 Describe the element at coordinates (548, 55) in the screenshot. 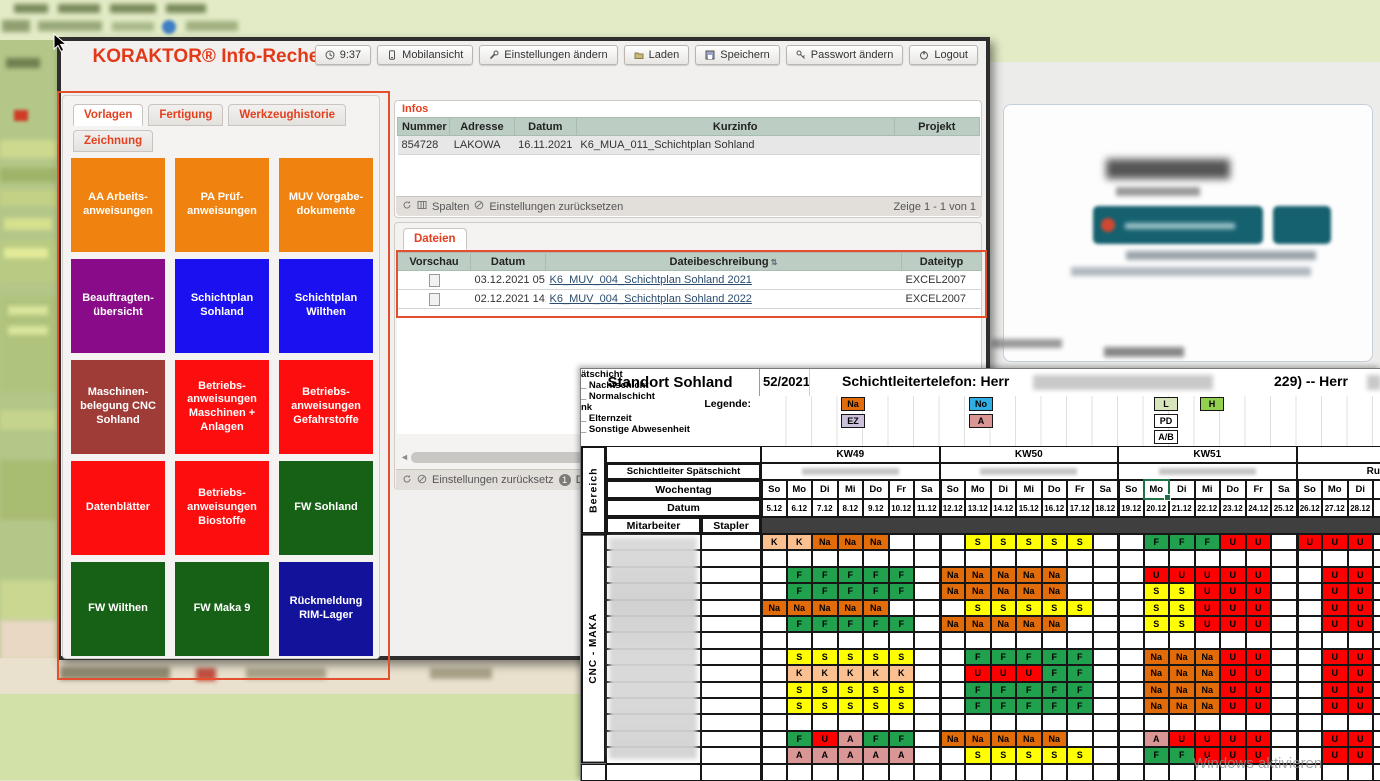

I see `toolbar-button-einstellungen-ndern: Einstellungen ändern` at that location.